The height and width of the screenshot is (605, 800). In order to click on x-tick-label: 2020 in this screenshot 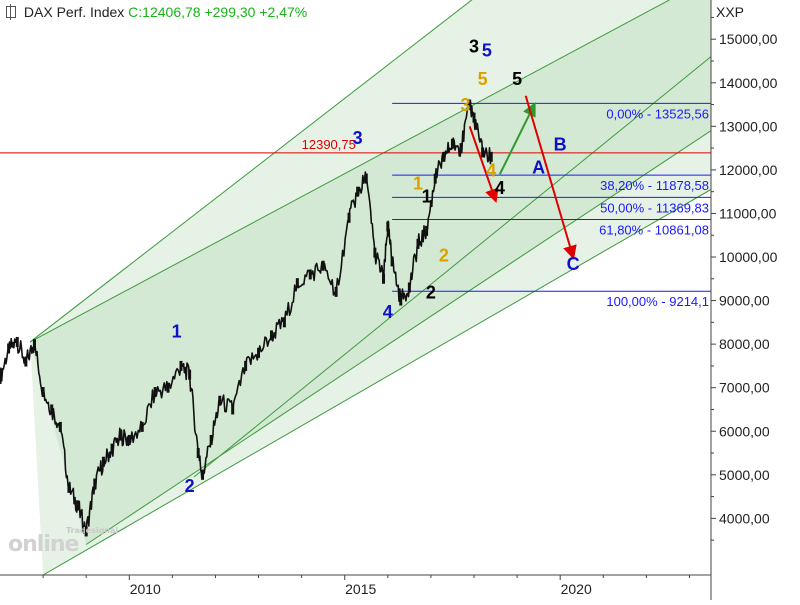, I will do `click(576, 589)`.